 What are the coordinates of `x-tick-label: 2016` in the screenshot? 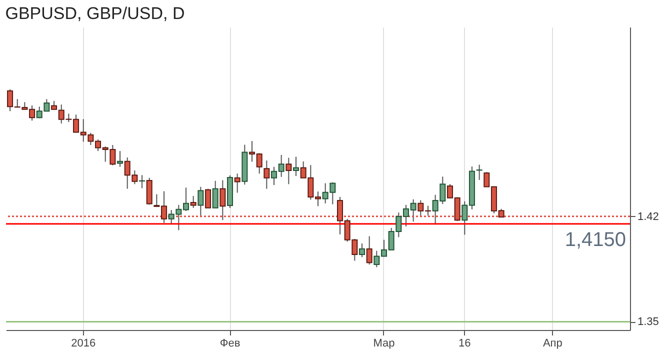 It's located at (83, 344).